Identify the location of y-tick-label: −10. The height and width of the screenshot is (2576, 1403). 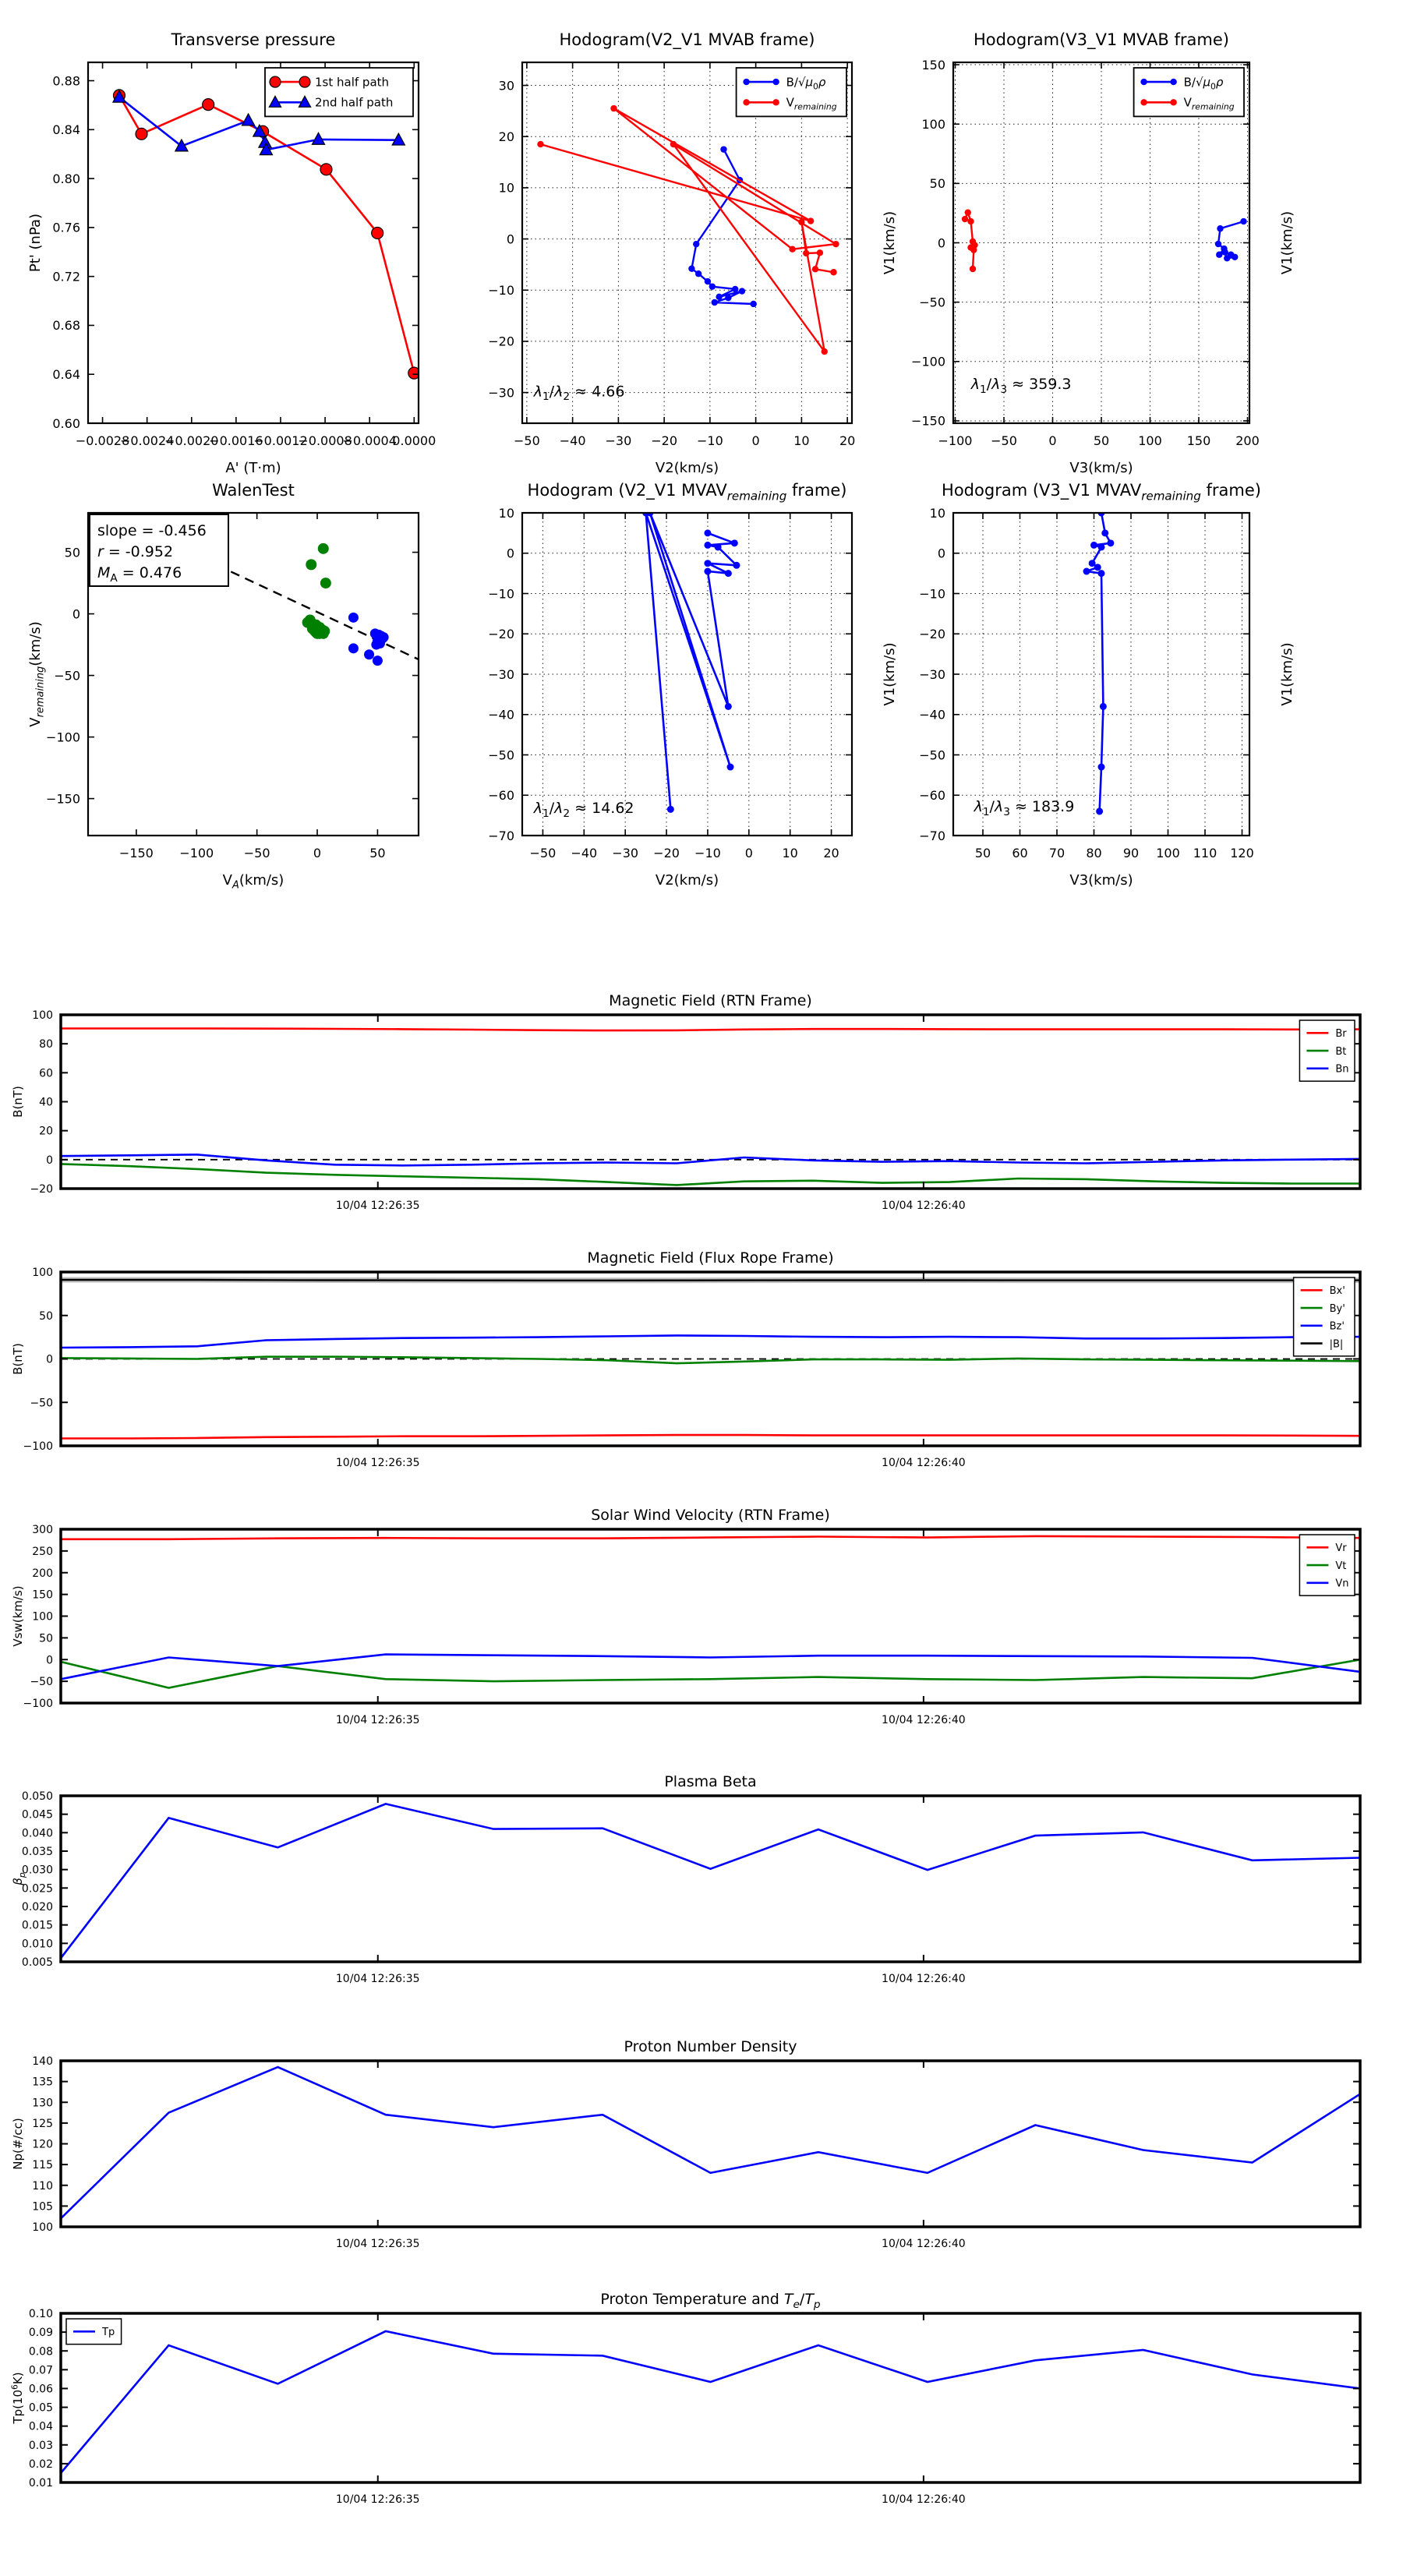
(501, 593).